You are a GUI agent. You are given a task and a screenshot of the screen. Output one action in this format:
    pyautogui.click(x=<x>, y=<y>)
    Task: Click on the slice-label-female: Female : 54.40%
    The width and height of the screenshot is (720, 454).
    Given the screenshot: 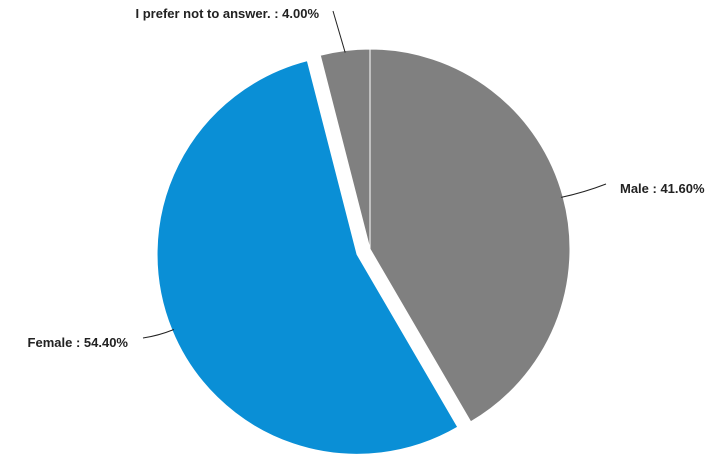 What is the action you would take?
    pyautogui.click(x=78, y=342)
    